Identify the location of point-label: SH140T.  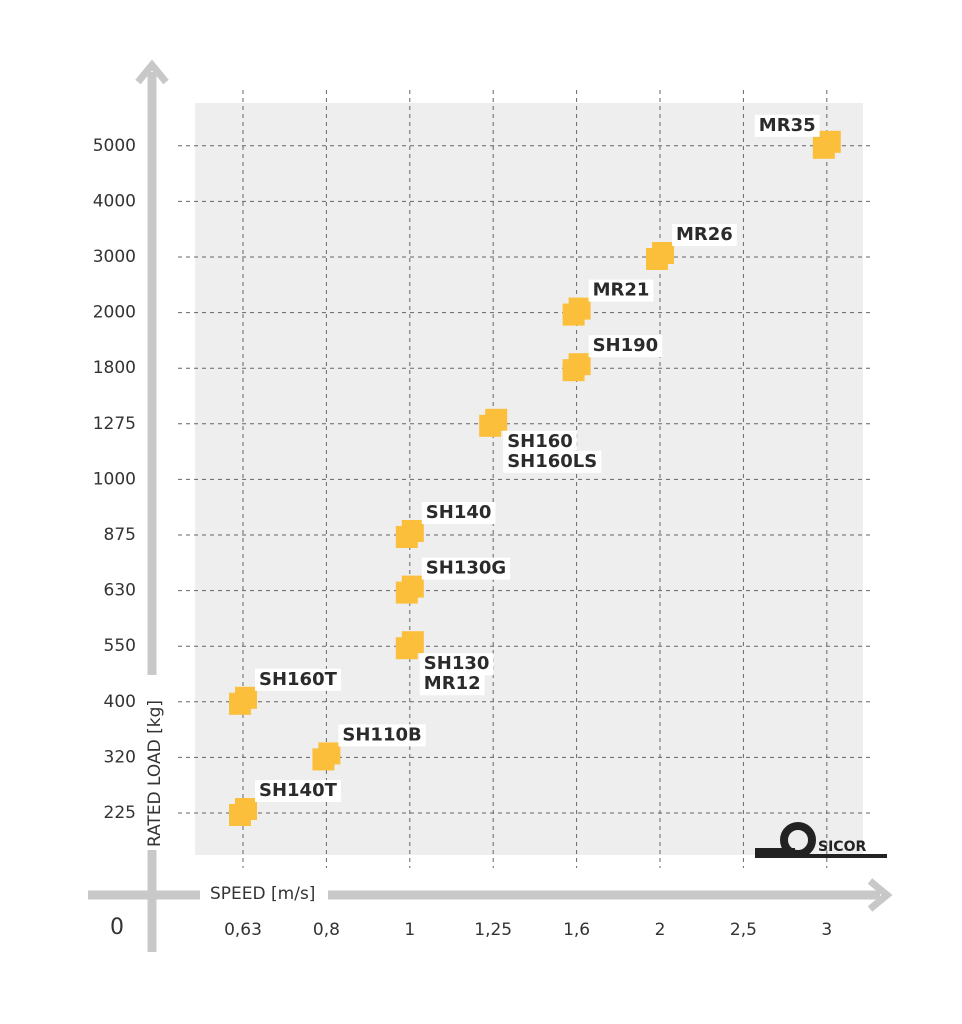
(298, 790).